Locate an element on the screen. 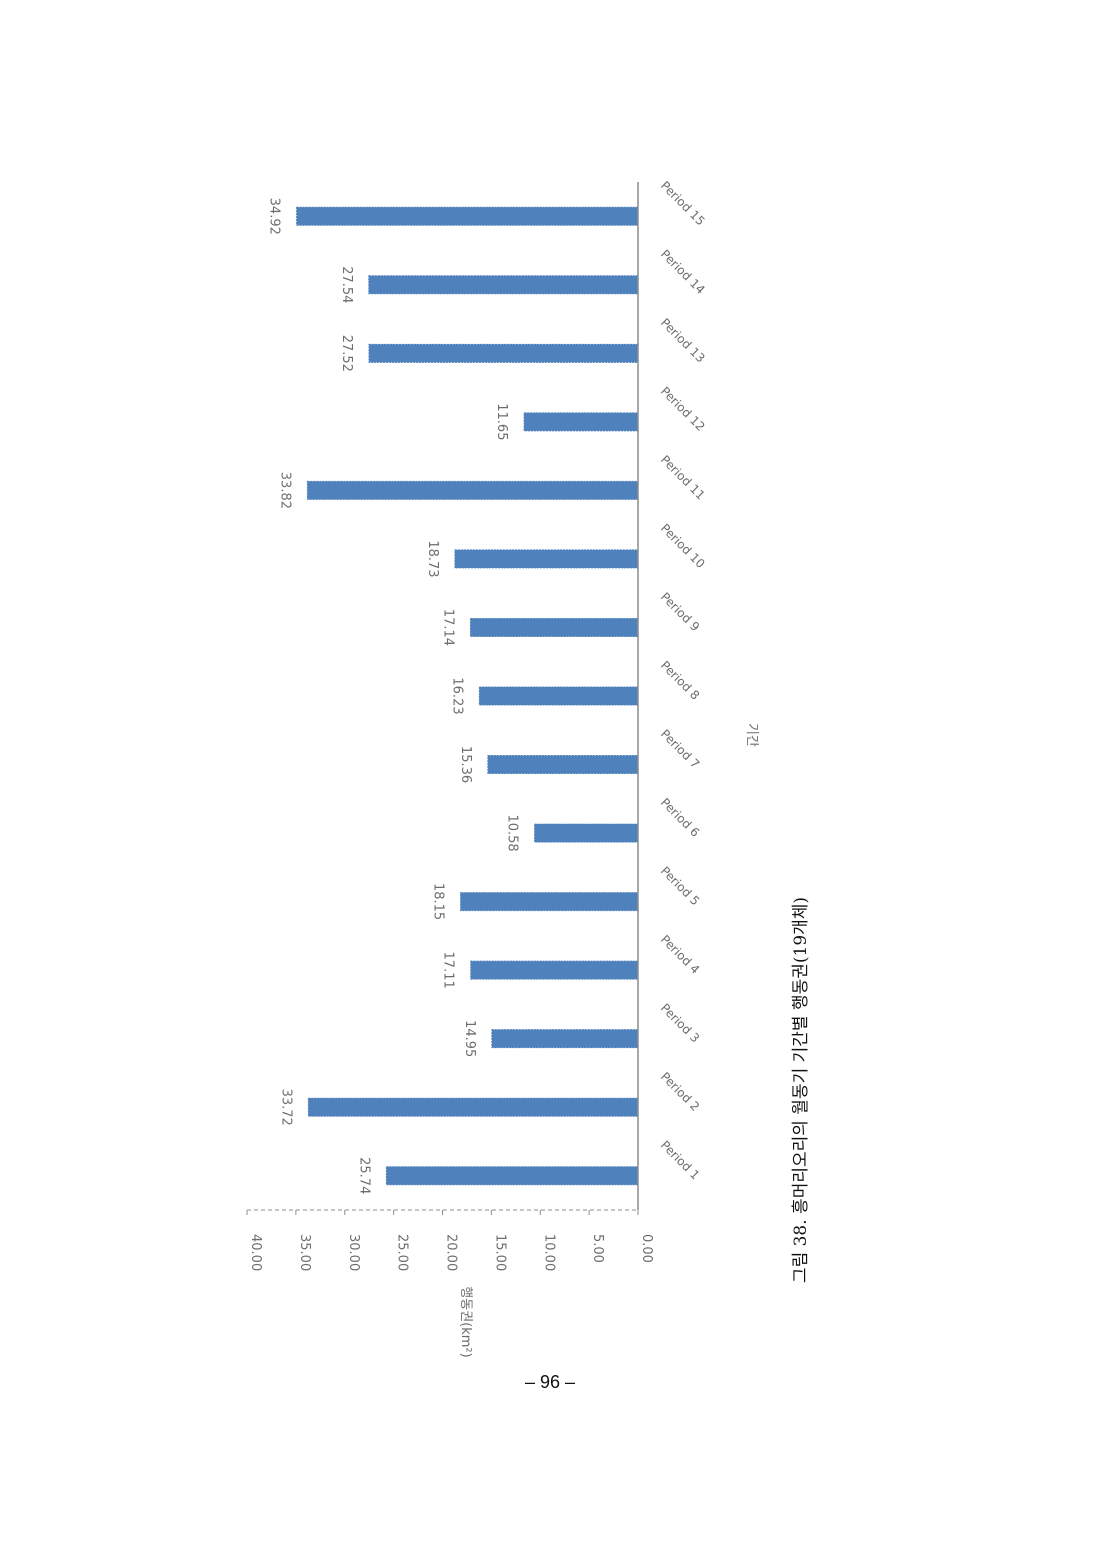 The width and height of the screenshot is (1100, 1554). data-label: 17.11 is located at coordinates (448, 970).